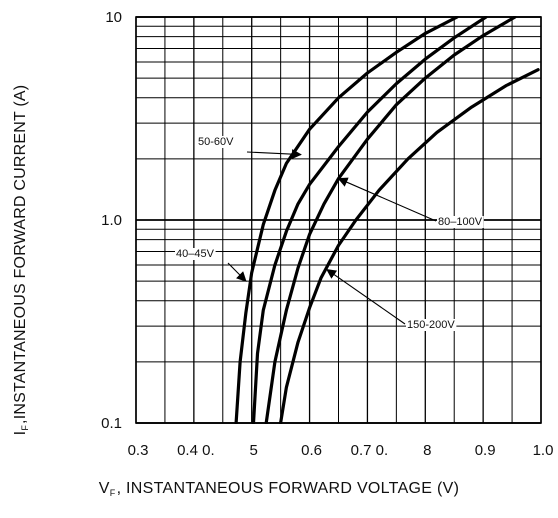 The image size is (558, 518). I want to click on y-axis-label-wrap: IF,INSTANTANEOUS FORWARD CURRENT (A), so click(20, 259).